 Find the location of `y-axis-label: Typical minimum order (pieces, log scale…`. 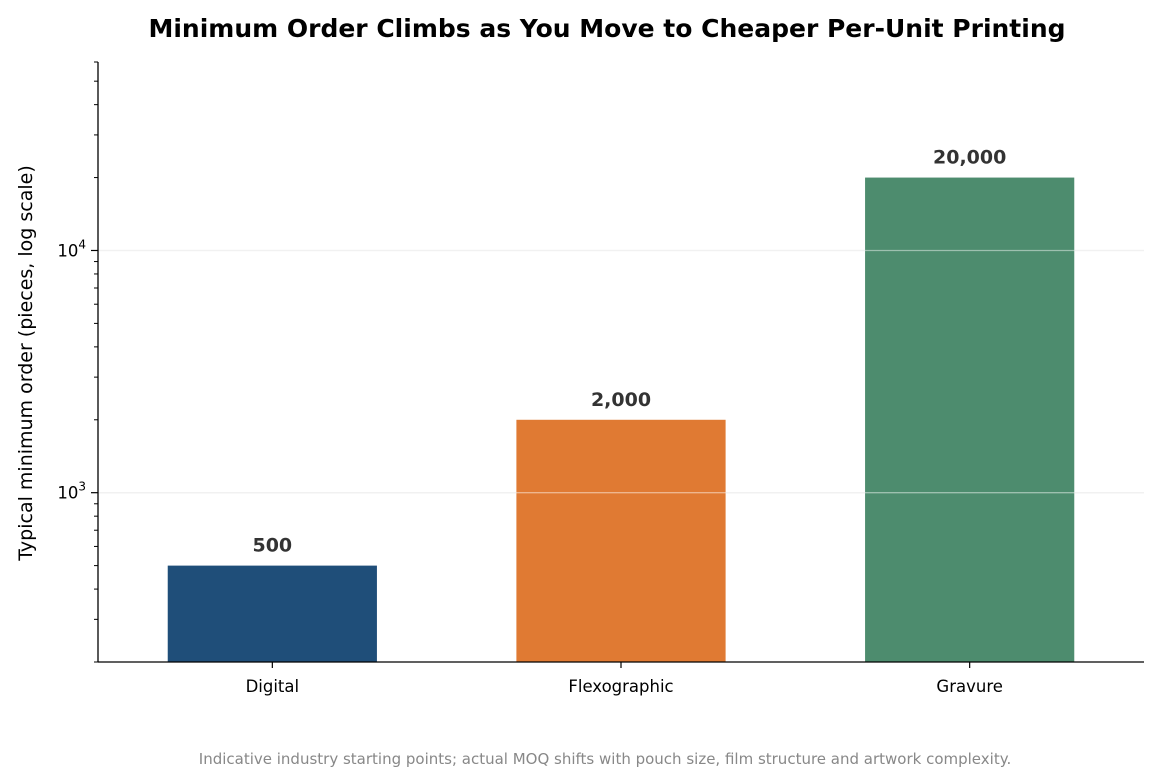

y-axis-label: Typical minimum order (pieces, log scale… is located at coordinates (26, 363).